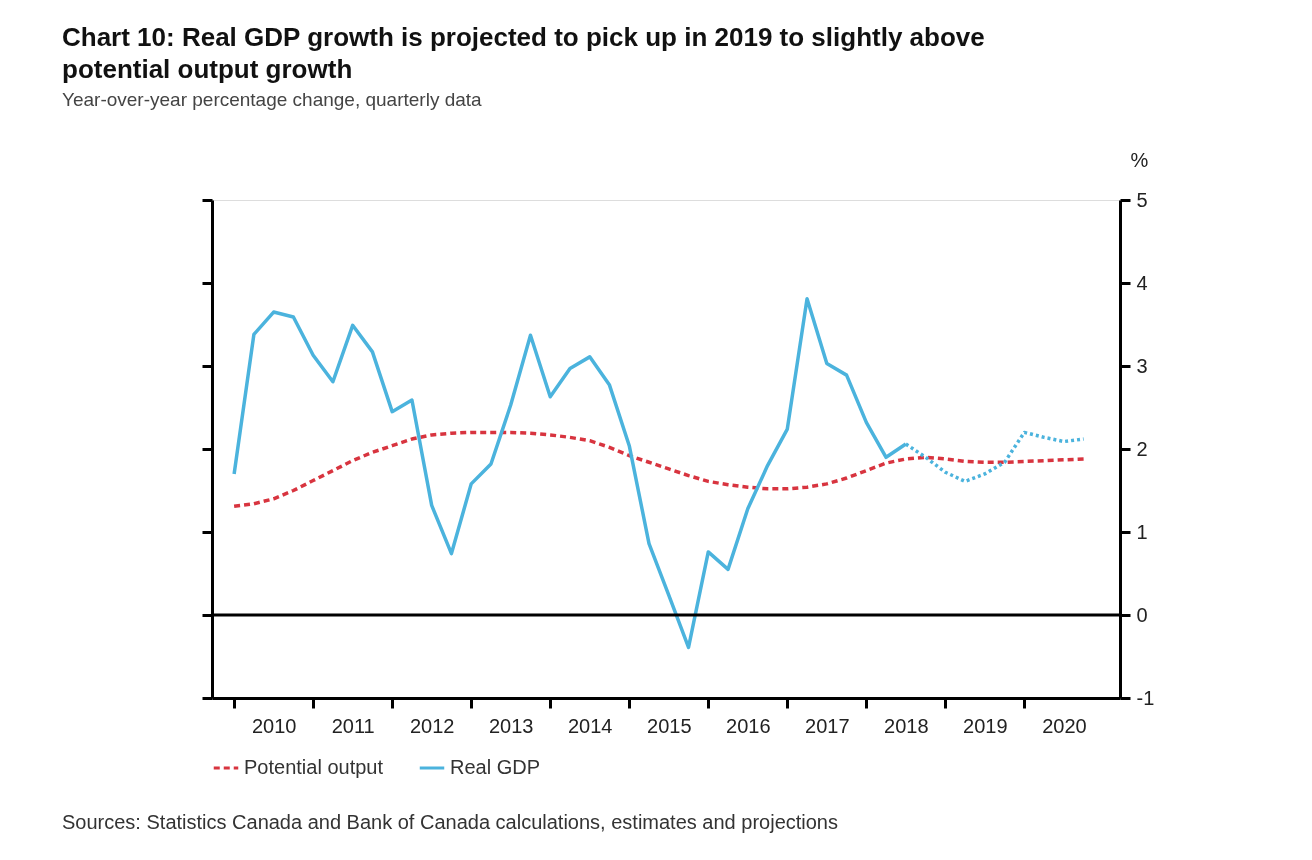 The width and height of the screenshot is (1312, 860). I want to click on x-tick-label: 2012, so click(432, 725).